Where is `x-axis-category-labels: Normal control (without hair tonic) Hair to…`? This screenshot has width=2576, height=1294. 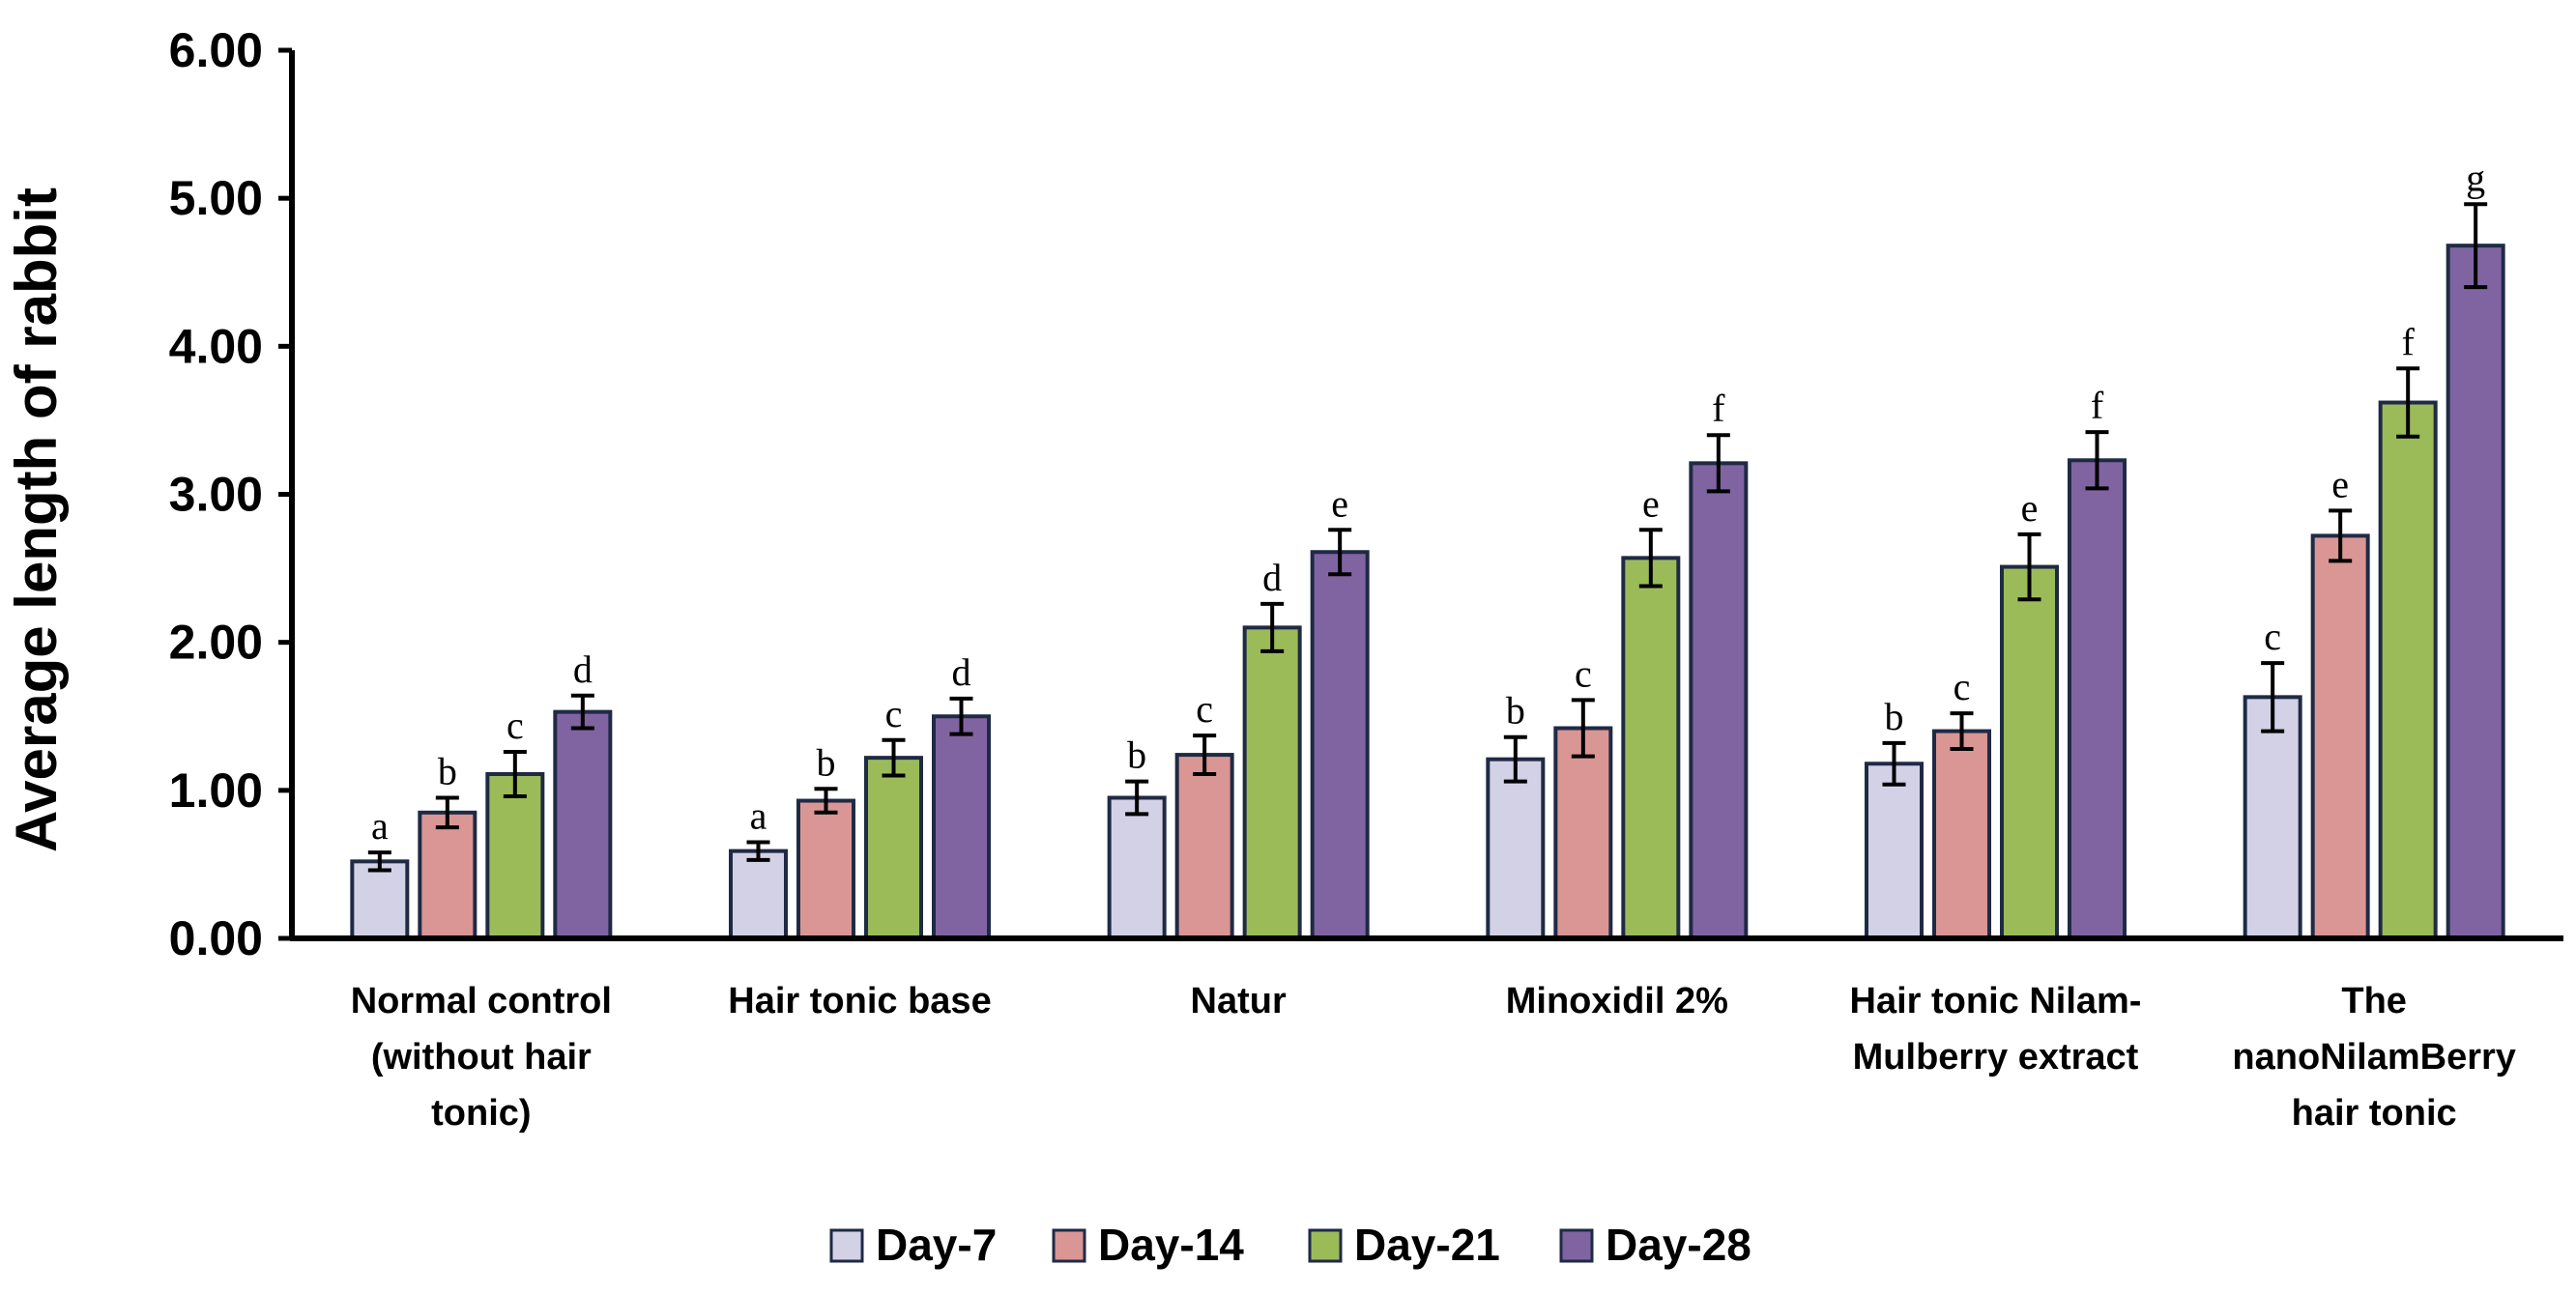
x-axis-category-labels: Normal control (without hair tonic) Hair to… is located at coordinates (1433, 1057).